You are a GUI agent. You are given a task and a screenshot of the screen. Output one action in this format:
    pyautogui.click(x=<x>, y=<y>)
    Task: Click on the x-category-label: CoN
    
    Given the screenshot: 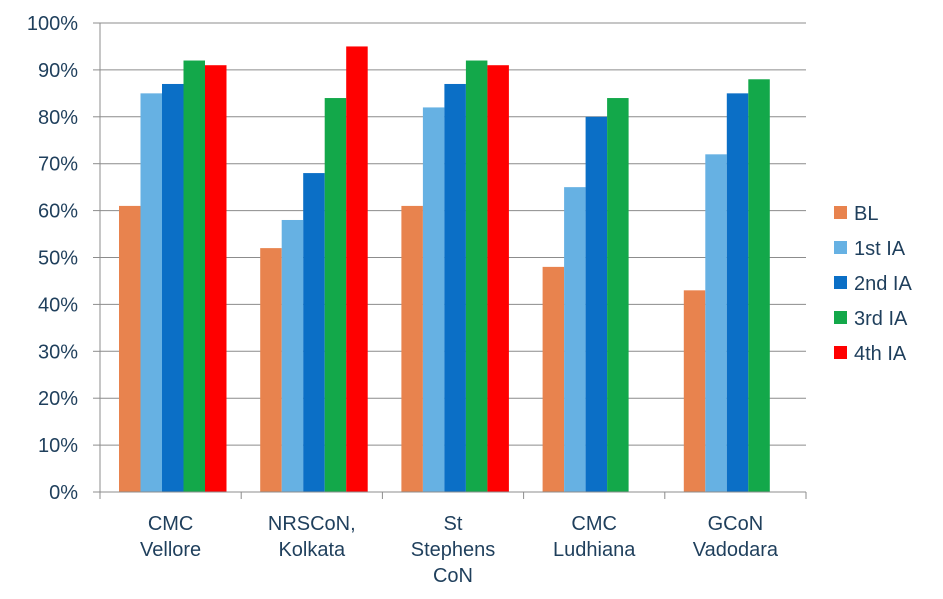 What is the action you would take?
    pyautogui.click(x=453, y=576)
    